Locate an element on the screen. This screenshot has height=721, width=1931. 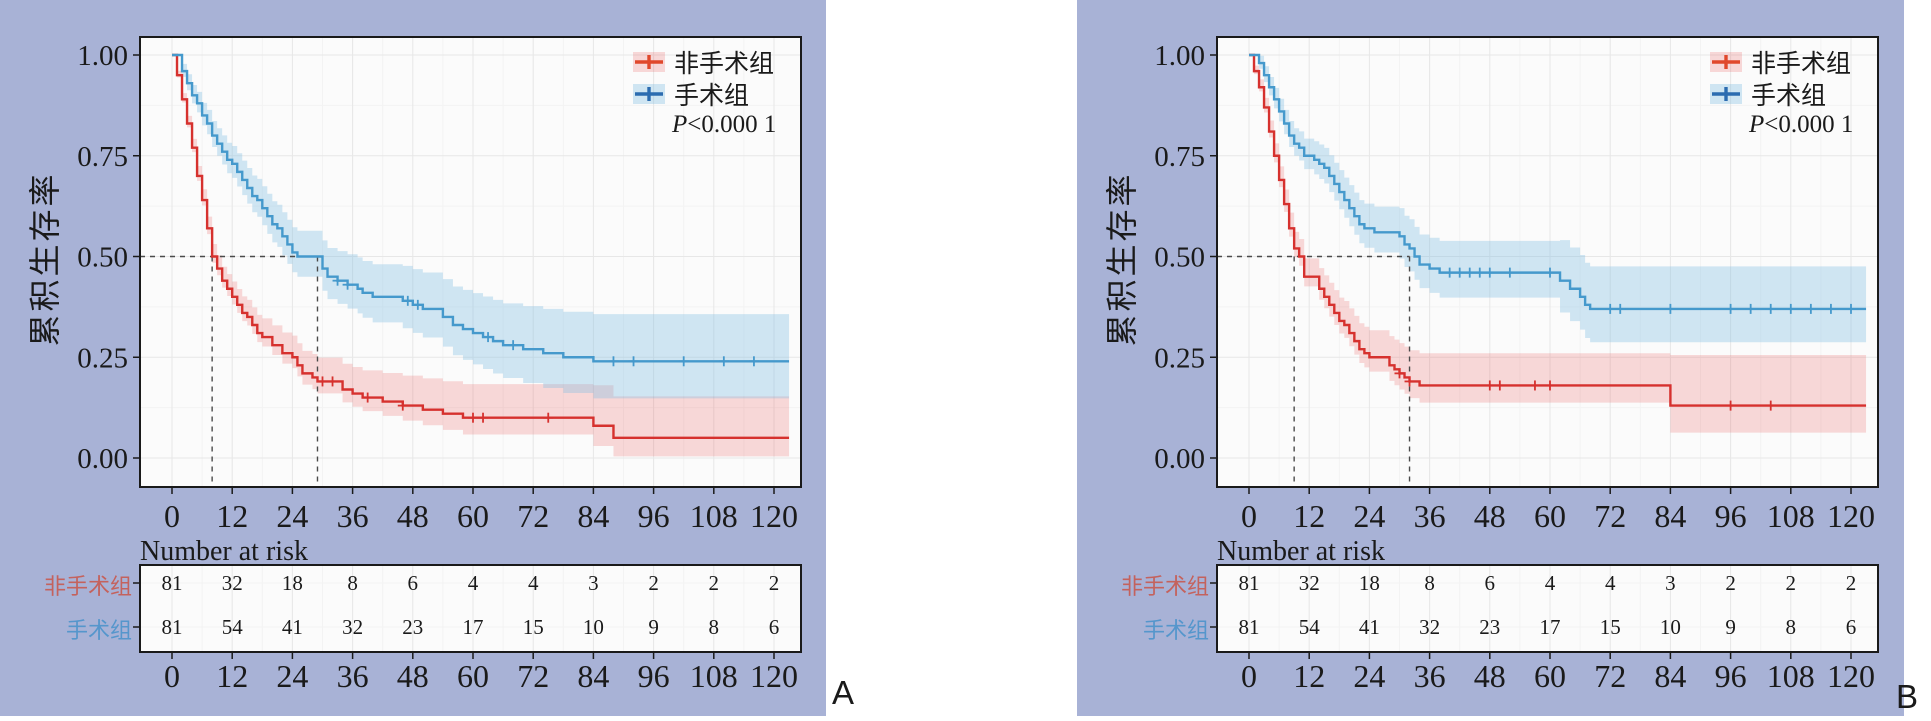
x-tick-label: 0 is located at coordinates (172, 516).